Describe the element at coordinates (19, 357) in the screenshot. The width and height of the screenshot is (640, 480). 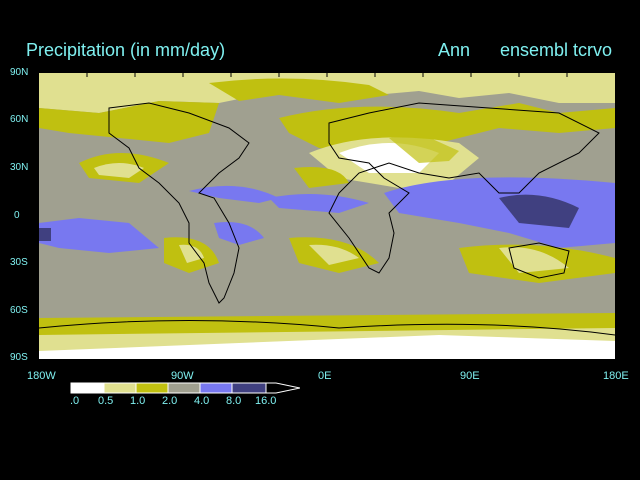
I see `lat-label: 90S` at that location.